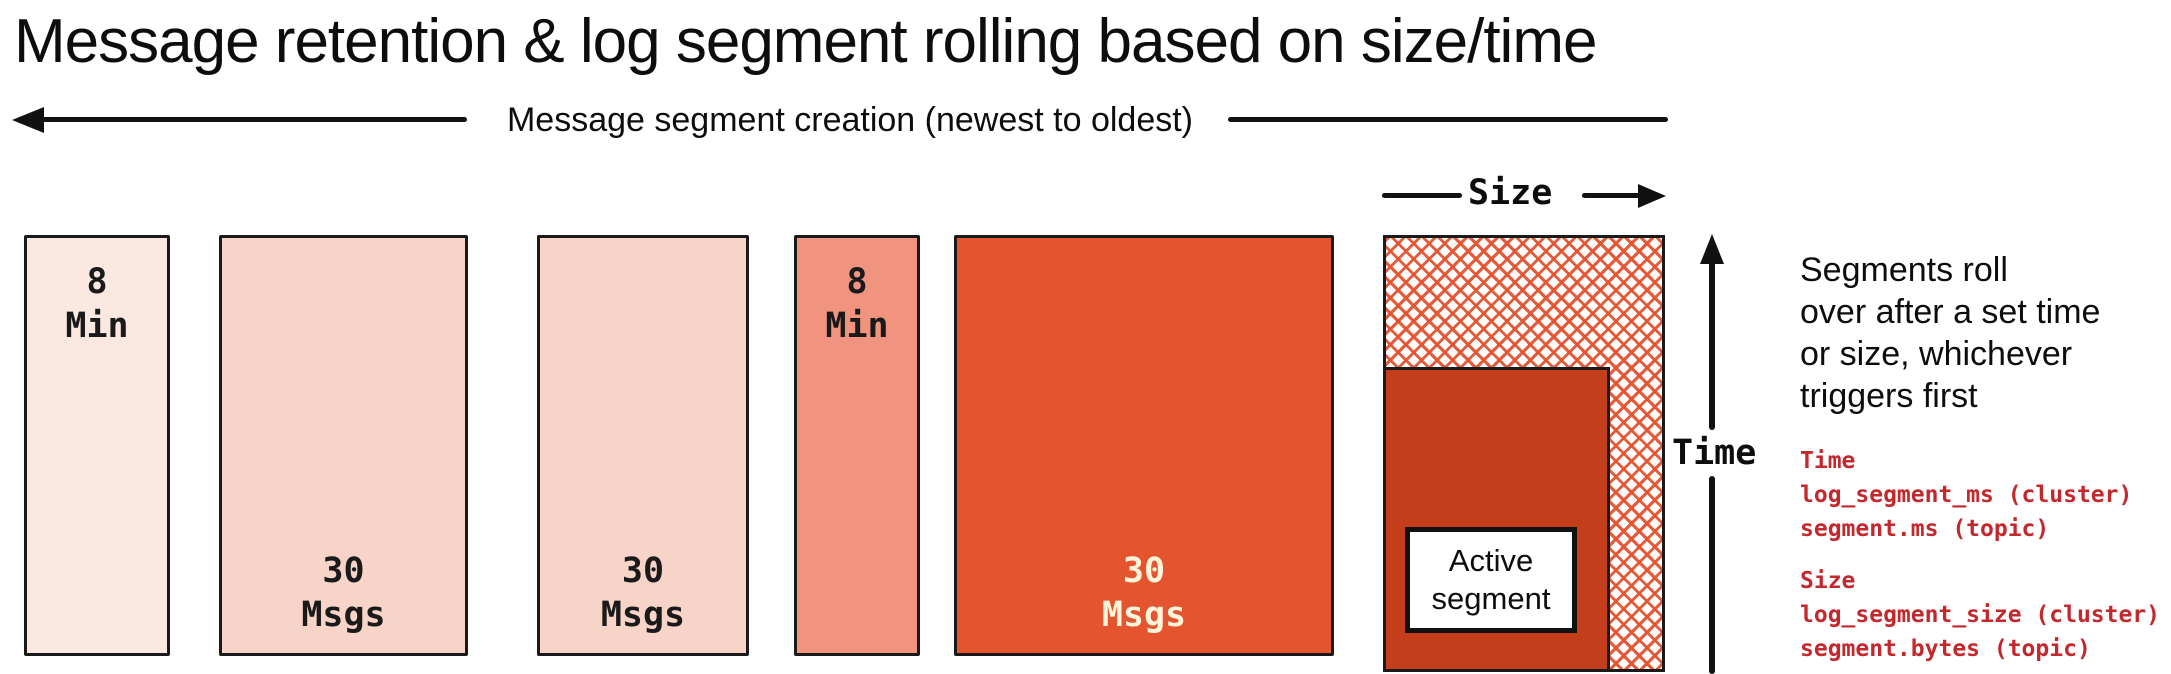 Image resolution: width=2171 pixels, height=674 pixels. Describe the element at coordinates (1144, 445) in the screenshot. I see `log-segment-5: 30 Msgs` at that location.